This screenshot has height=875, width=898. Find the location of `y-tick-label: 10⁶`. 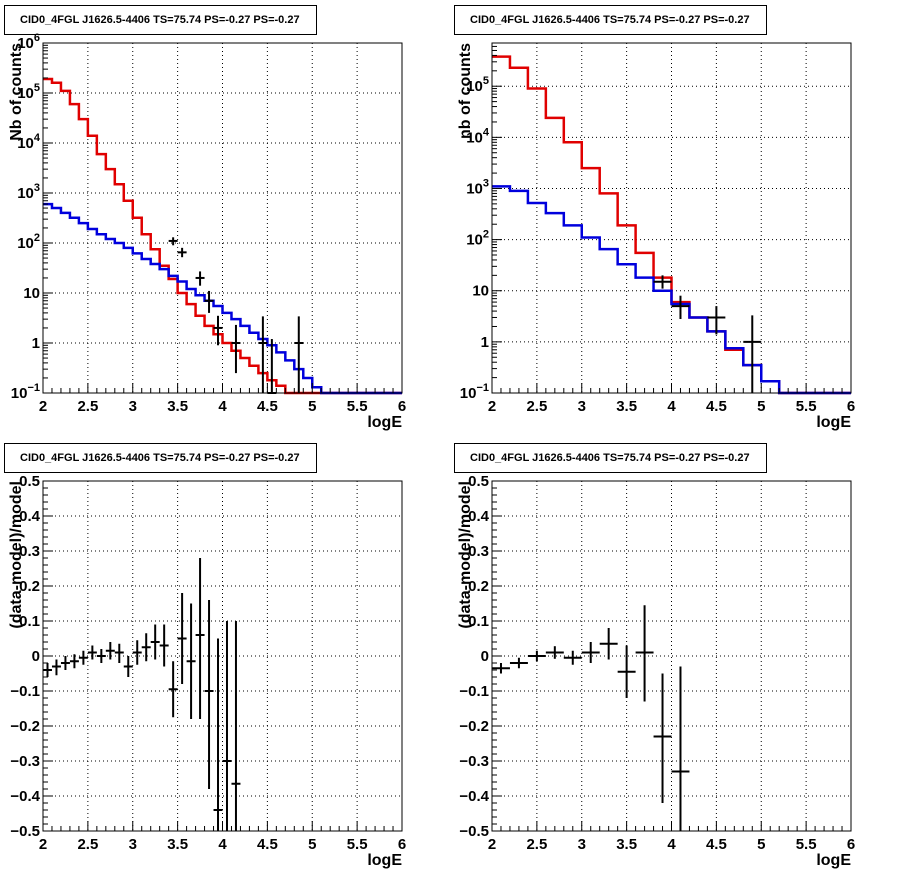

y-tick-label: 10⁶ is located at coordinates (28, 42).